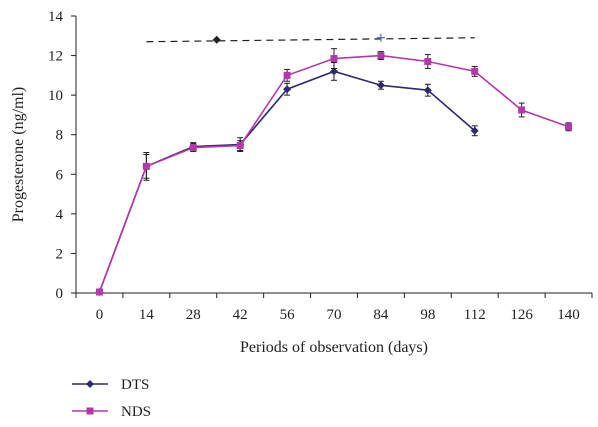 The height and width of the screenshot is (427, 598). Describe the element at coordinates (60, 215) in the screenshot. I see `y-tick-label: 4` at that location.